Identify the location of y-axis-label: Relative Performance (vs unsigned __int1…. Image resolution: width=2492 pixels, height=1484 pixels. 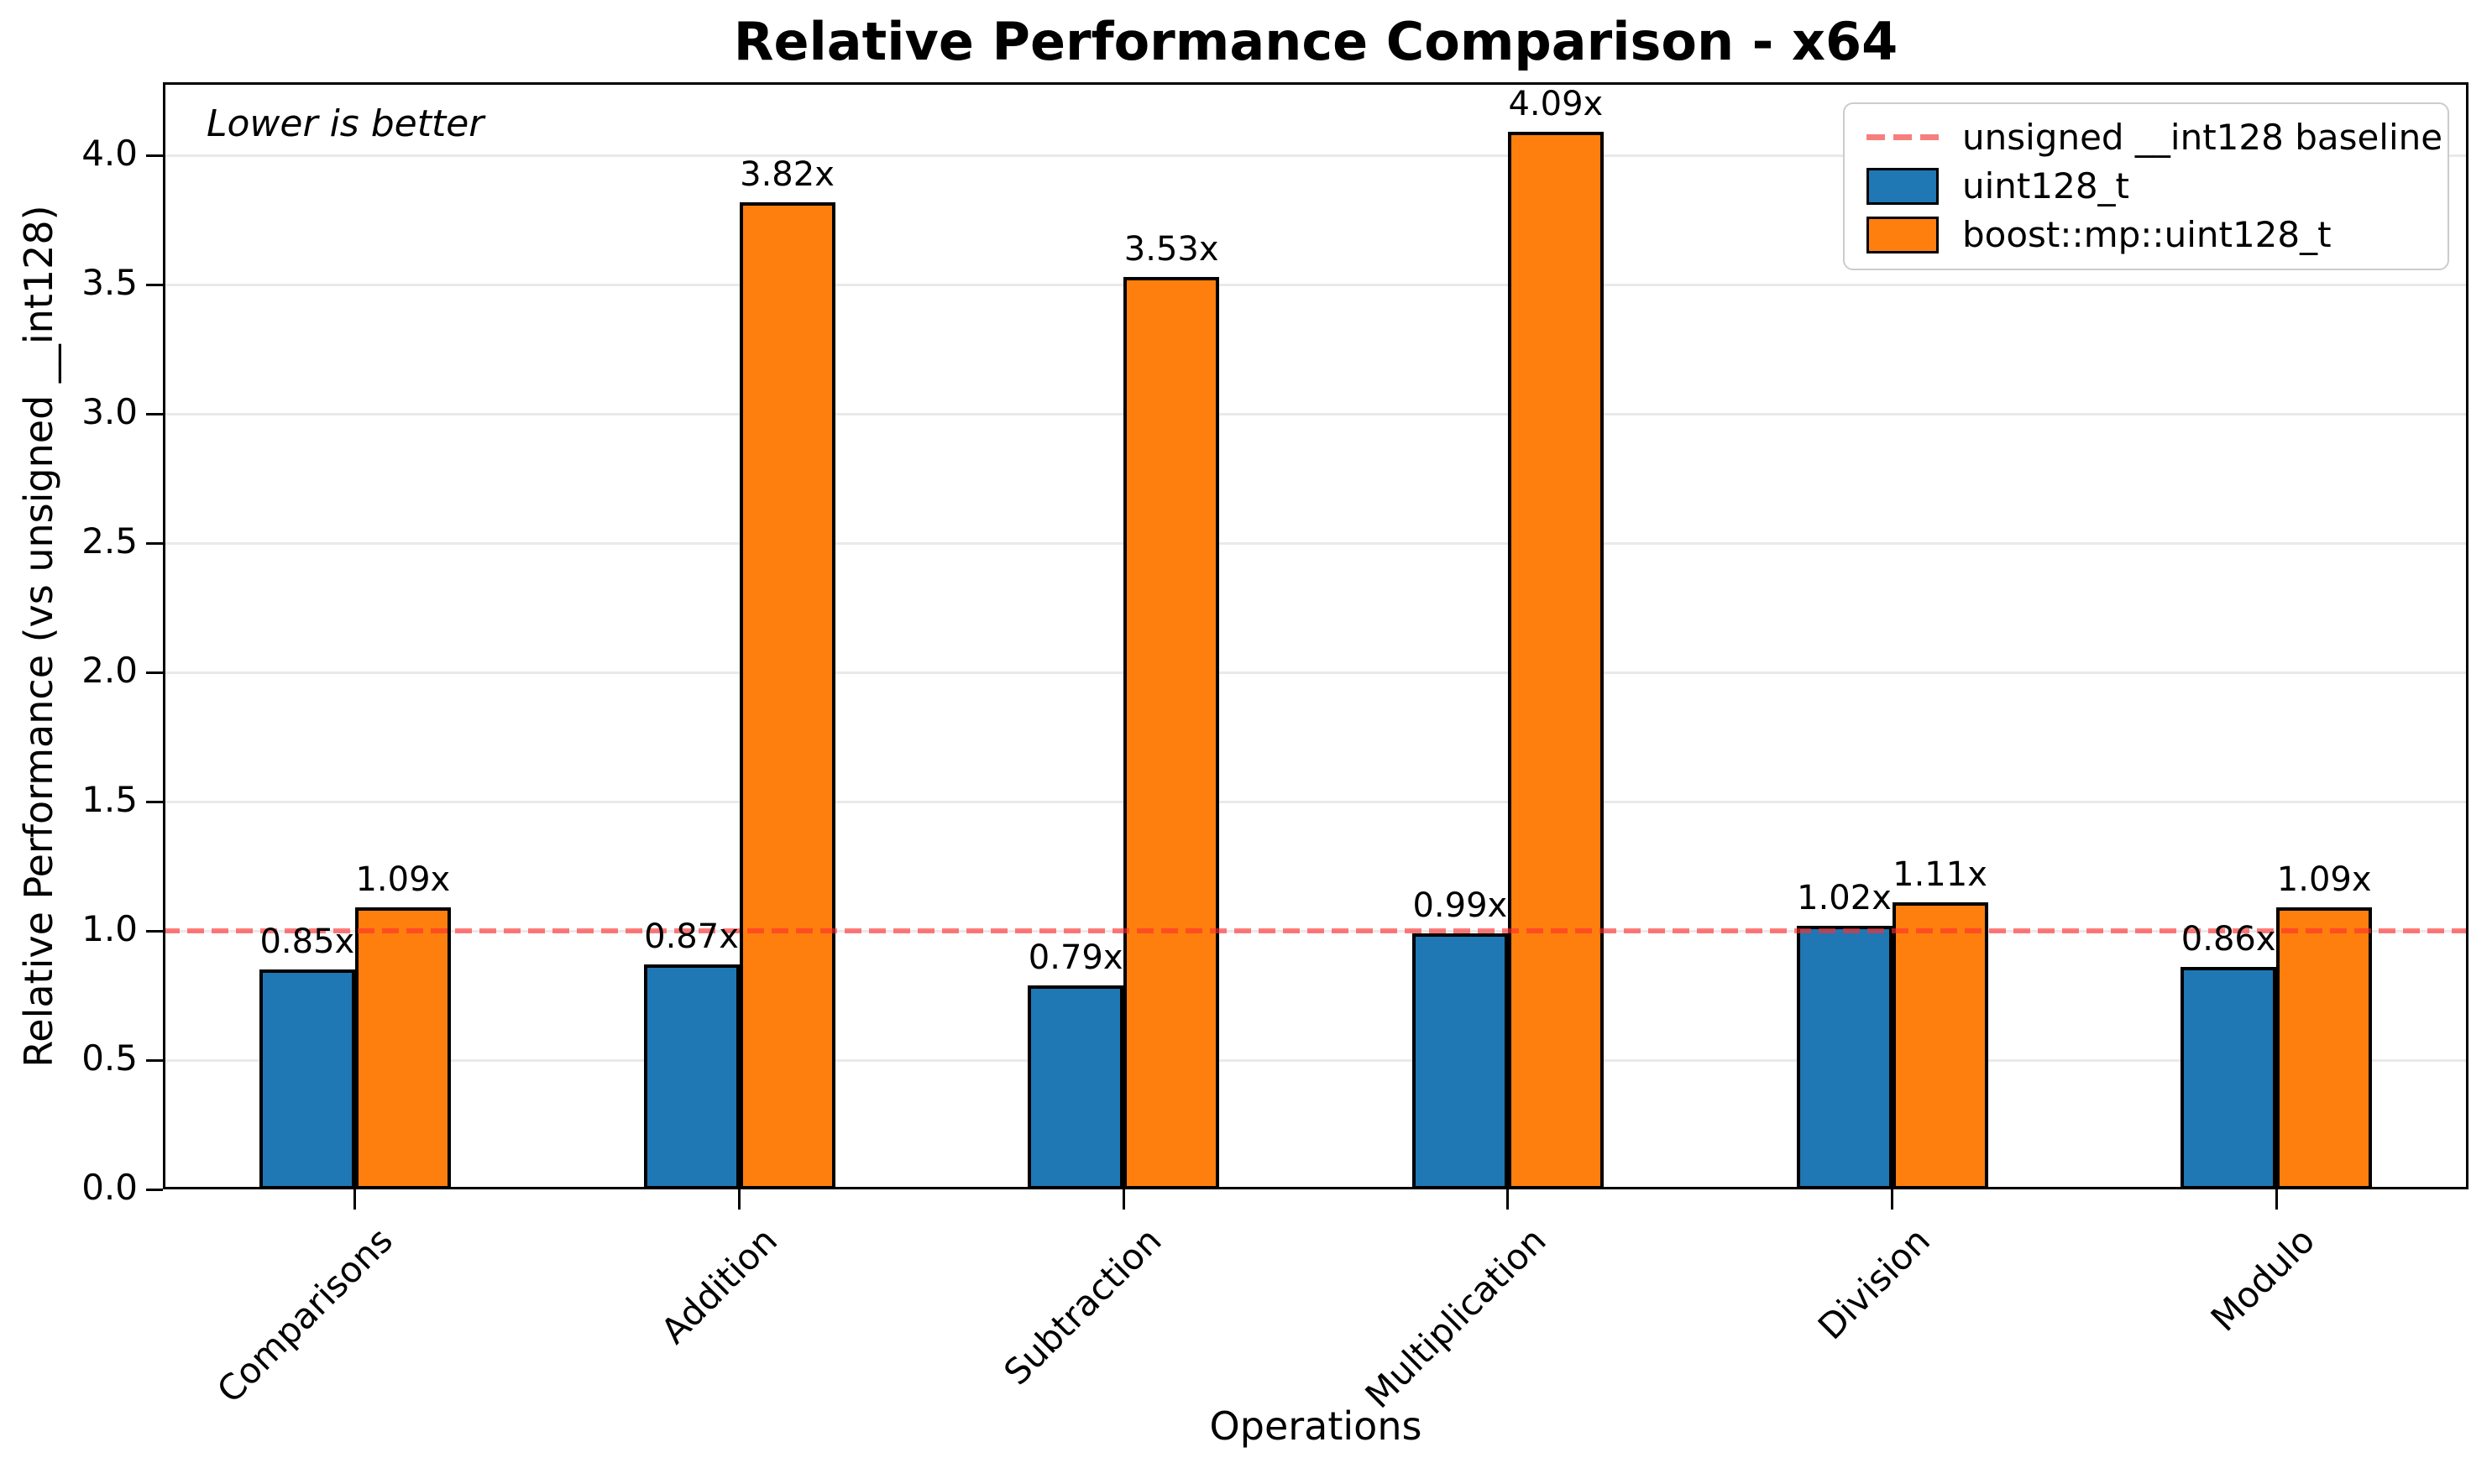
(38, 636).